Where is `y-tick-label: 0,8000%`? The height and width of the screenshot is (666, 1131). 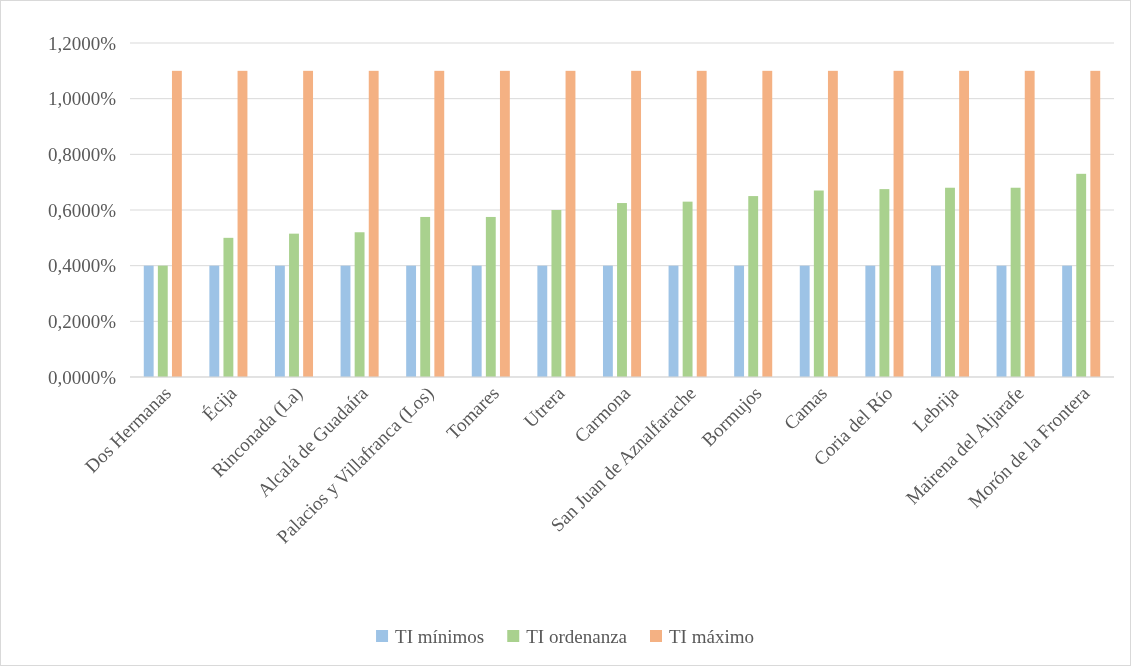
y-tick-label: 0,8000% is located at coordinates (82, 154).